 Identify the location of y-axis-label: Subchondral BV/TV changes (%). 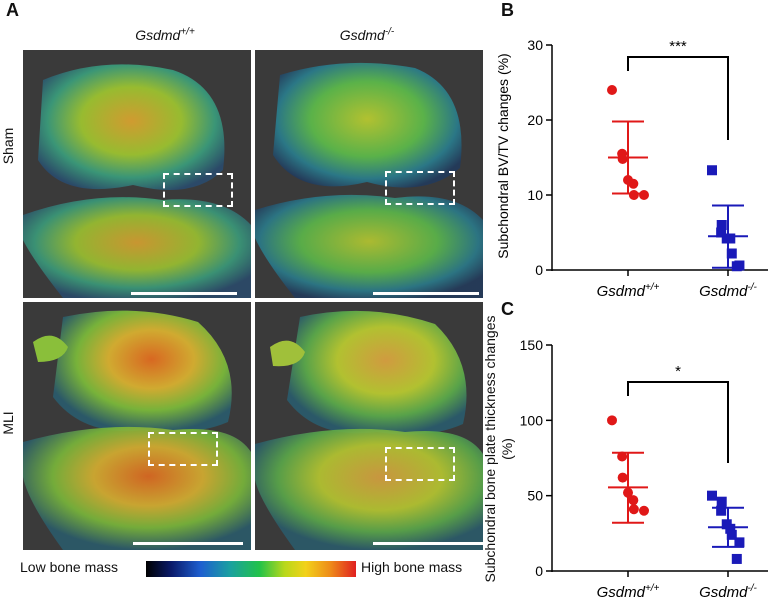
(503, 155).